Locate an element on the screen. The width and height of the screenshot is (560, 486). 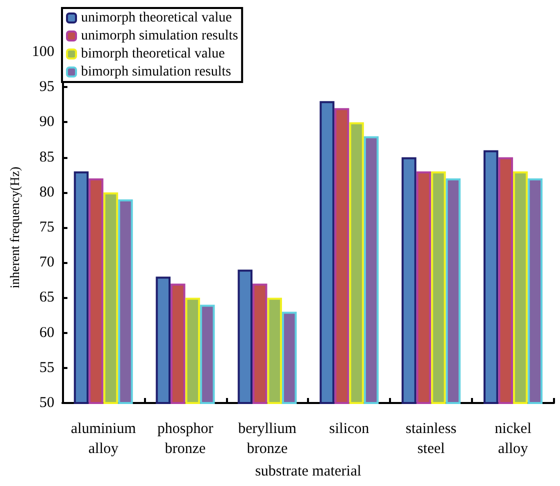
y-axis-title: inherent frequency(Hz) is located at coordinates (14, 227).